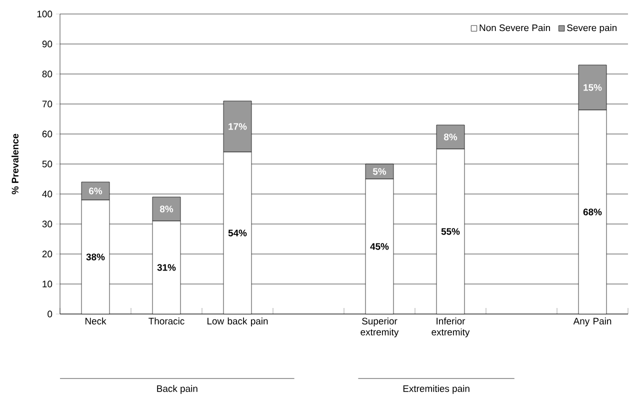 The height and width of the screenshot is (401, 636). Describe the element at coordinates (96, 321) in the screenshot. I see `x-tick-label: Neck` at that location.